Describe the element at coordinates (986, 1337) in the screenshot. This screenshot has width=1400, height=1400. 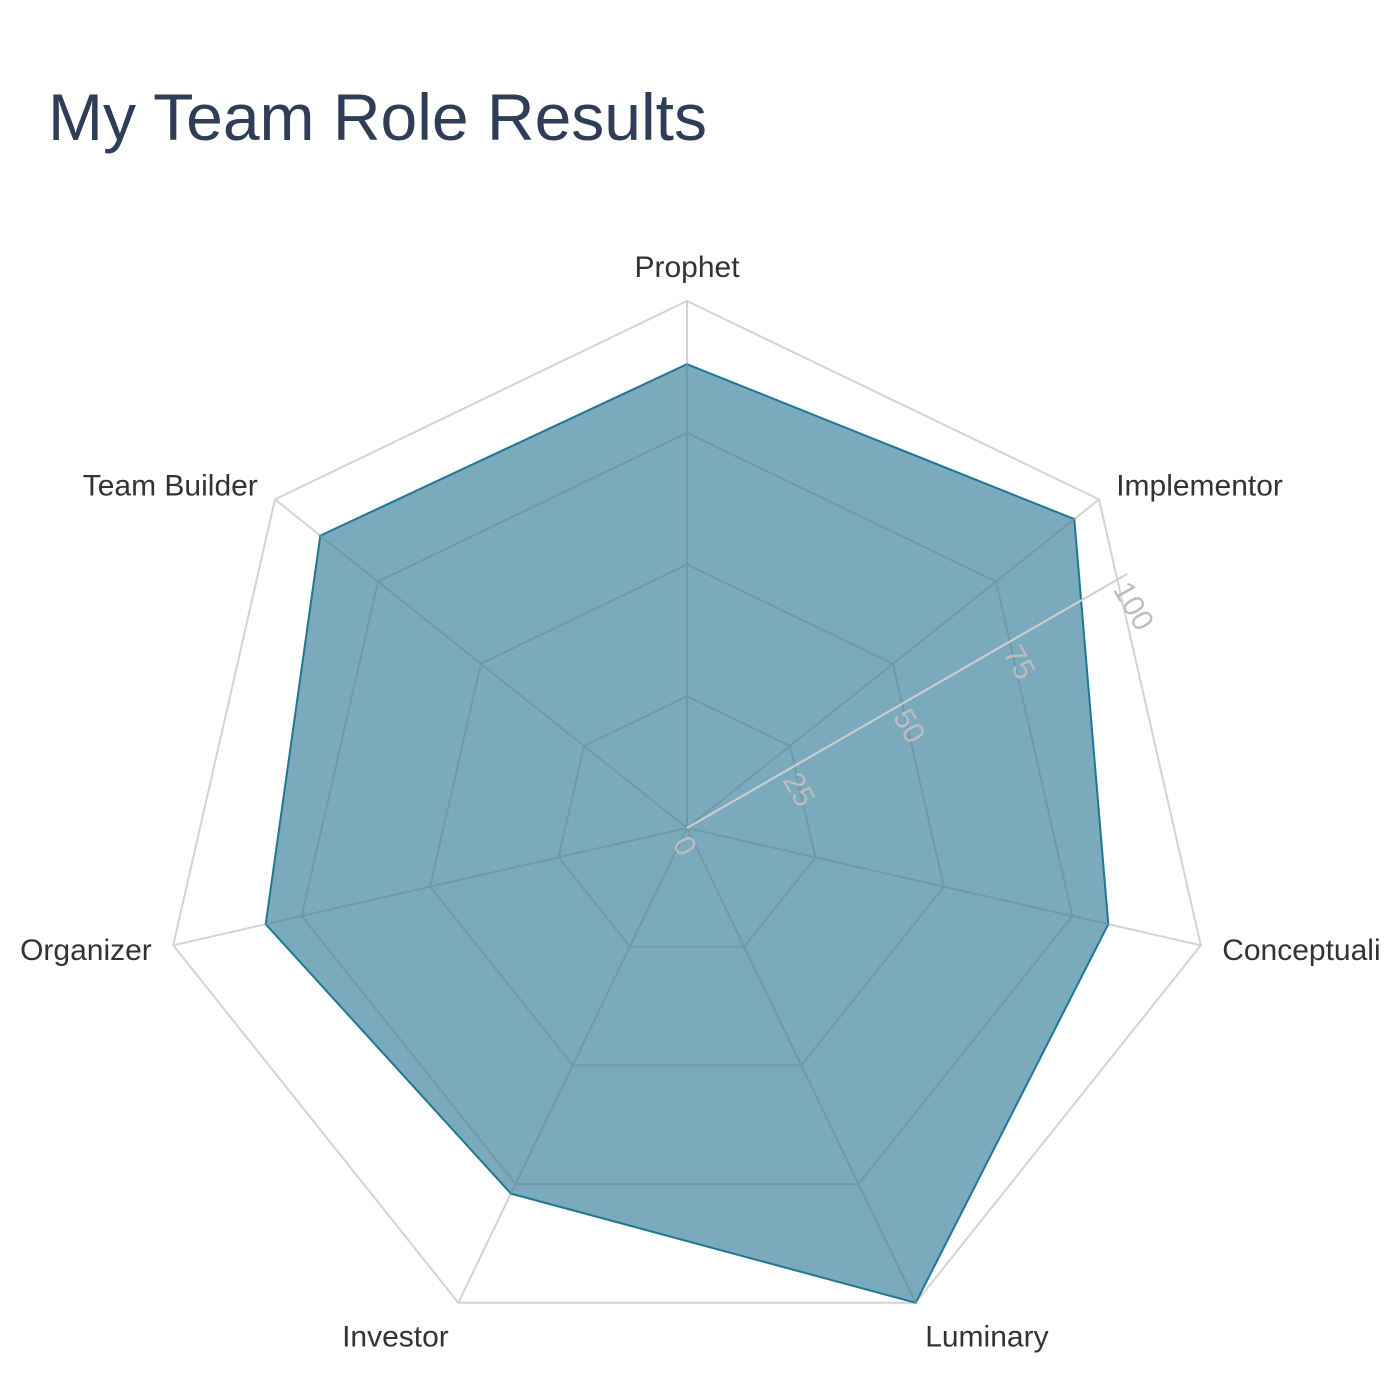
I see `category-label-luminary: Luminary` at that location.